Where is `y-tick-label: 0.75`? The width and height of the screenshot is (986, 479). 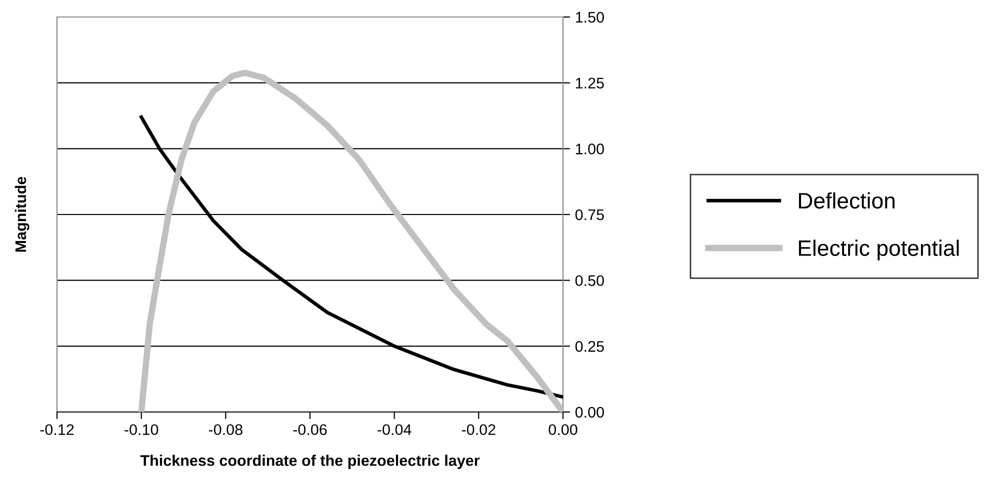
y-tick-label: 0.75 is located at coordinates (589, 214).